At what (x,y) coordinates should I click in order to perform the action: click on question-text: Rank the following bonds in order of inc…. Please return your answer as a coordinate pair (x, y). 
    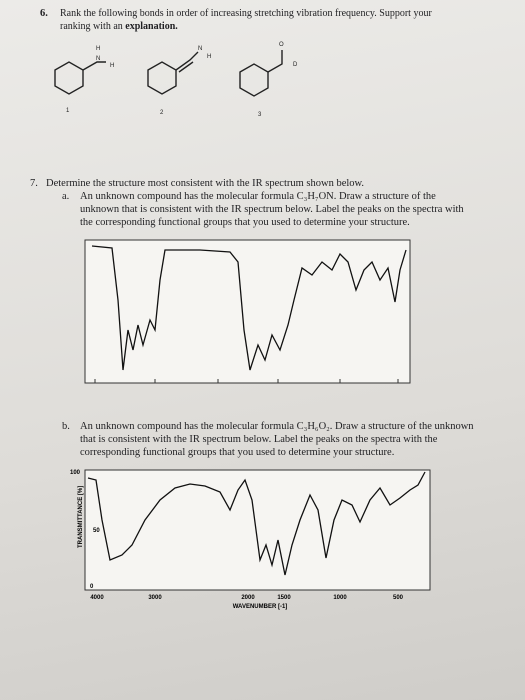
    Looking at the image, I should click on (246, 13).